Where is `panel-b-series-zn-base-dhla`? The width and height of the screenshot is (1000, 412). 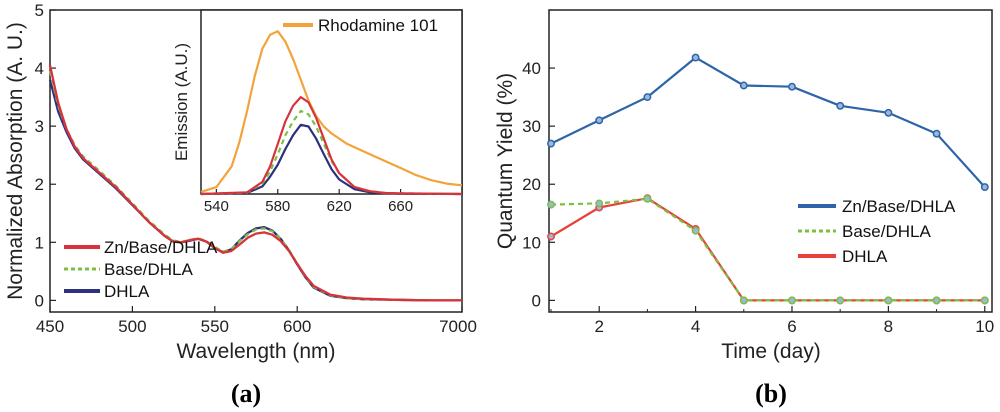 panel-b-series-zn-base-dhla is located at coordinates (768, 122).